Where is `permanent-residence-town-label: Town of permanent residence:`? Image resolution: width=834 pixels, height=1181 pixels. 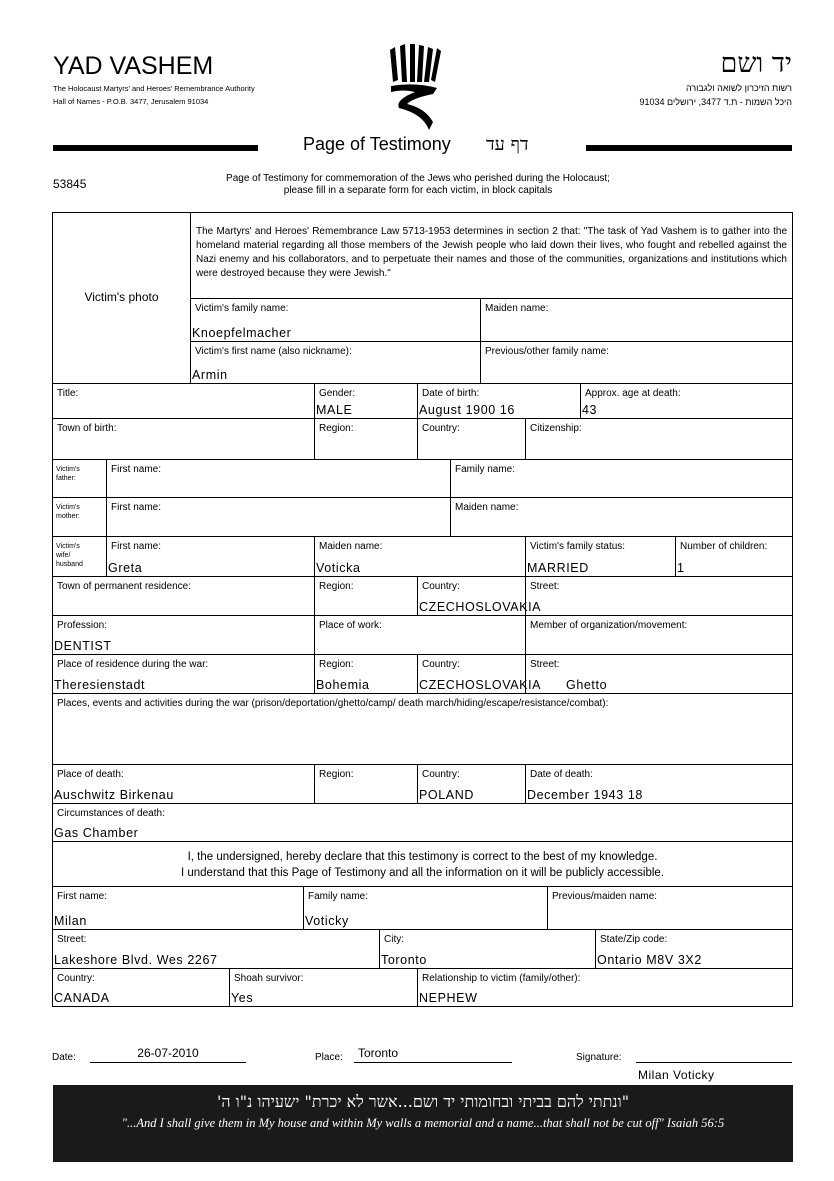 permanent-residence-town-label: Town of permanent residence: is located at coordinates (124, 586).